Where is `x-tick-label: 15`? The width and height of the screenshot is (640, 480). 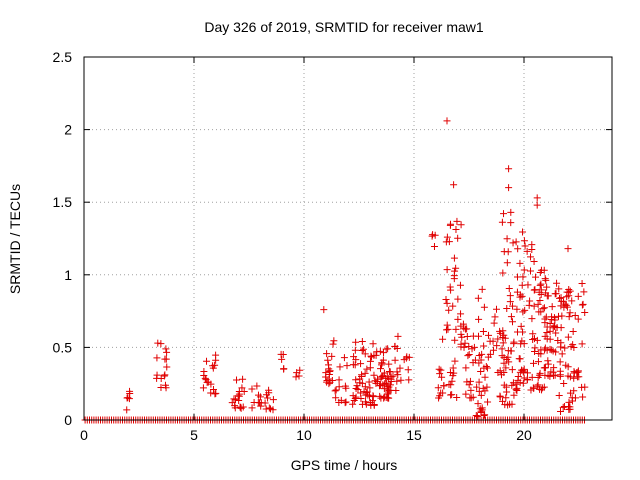 x-tick-label: 15 is located at coordinates (414, 435).